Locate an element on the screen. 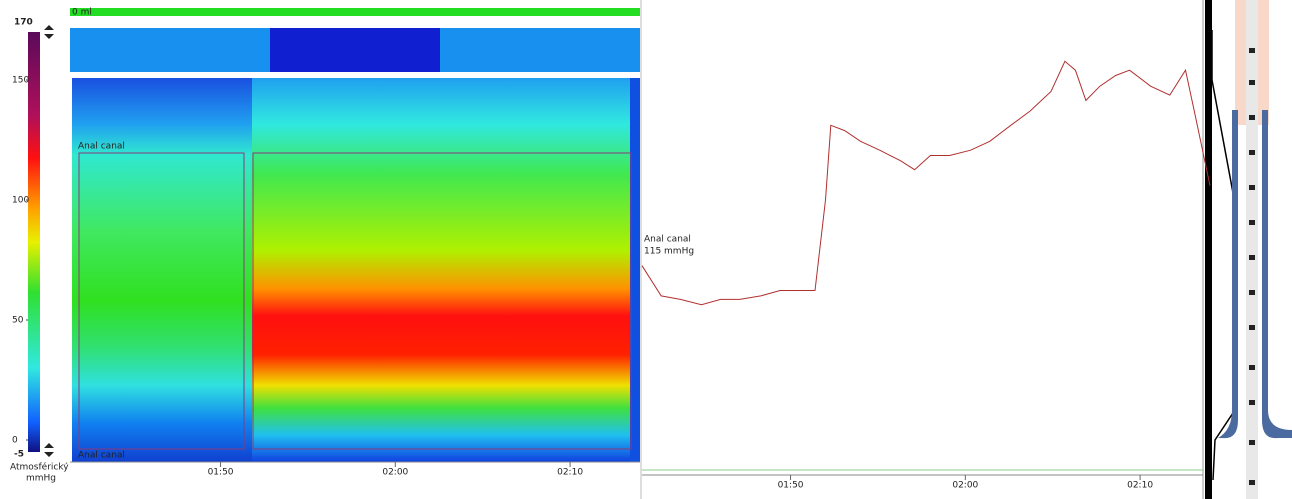 The image size is (1292, 499). cursor-label: 115 mmHg is located at coordinates (669, 252).